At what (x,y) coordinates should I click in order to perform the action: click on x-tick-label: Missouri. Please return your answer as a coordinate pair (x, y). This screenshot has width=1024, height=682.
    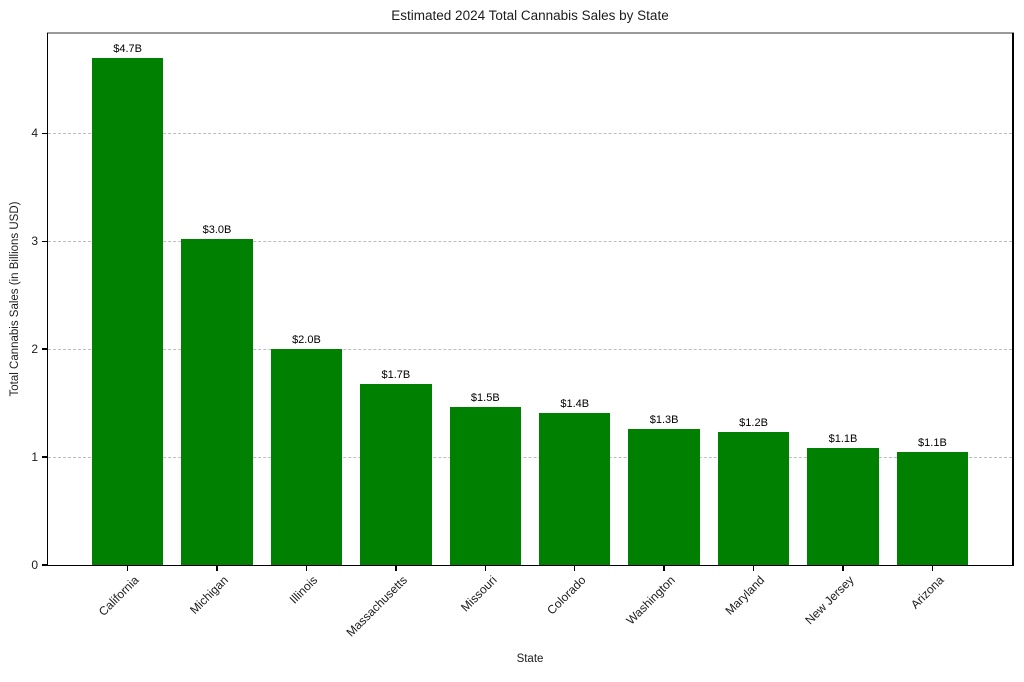
    Looking at the image, I should click on (478, 594).